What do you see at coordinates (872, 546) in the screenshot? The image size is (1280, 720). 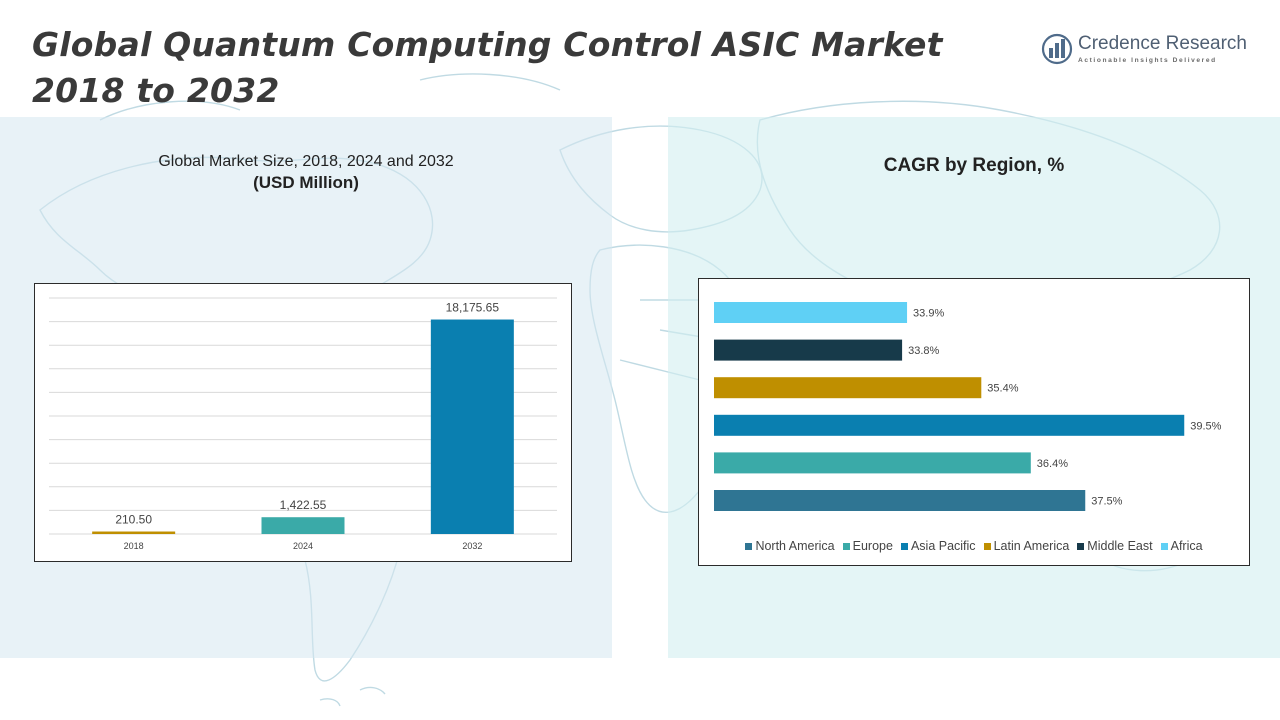 I see `legend-label: Europe` at bounding box center [872, 546].